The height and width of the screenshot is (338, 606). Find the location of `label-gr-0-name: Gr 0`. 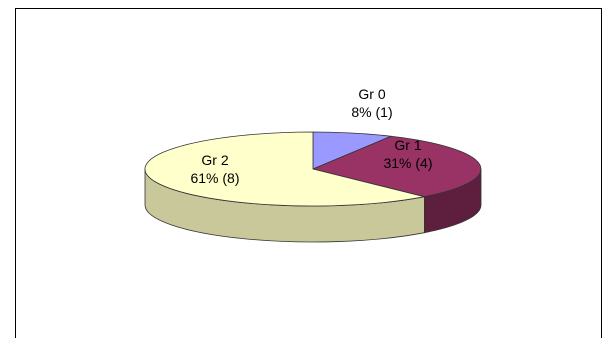

label-gr-0-name: Gr 0 is located at coordinates (371, 94).